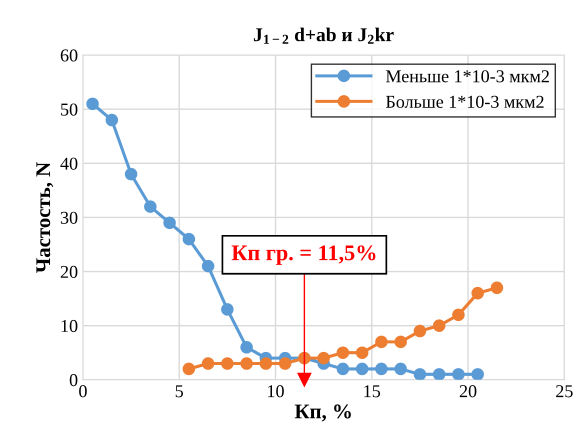 Image resolution: width=580 pixels, height=434 pixels. I want to click on y-tick-label: 50, so click(69, 109).